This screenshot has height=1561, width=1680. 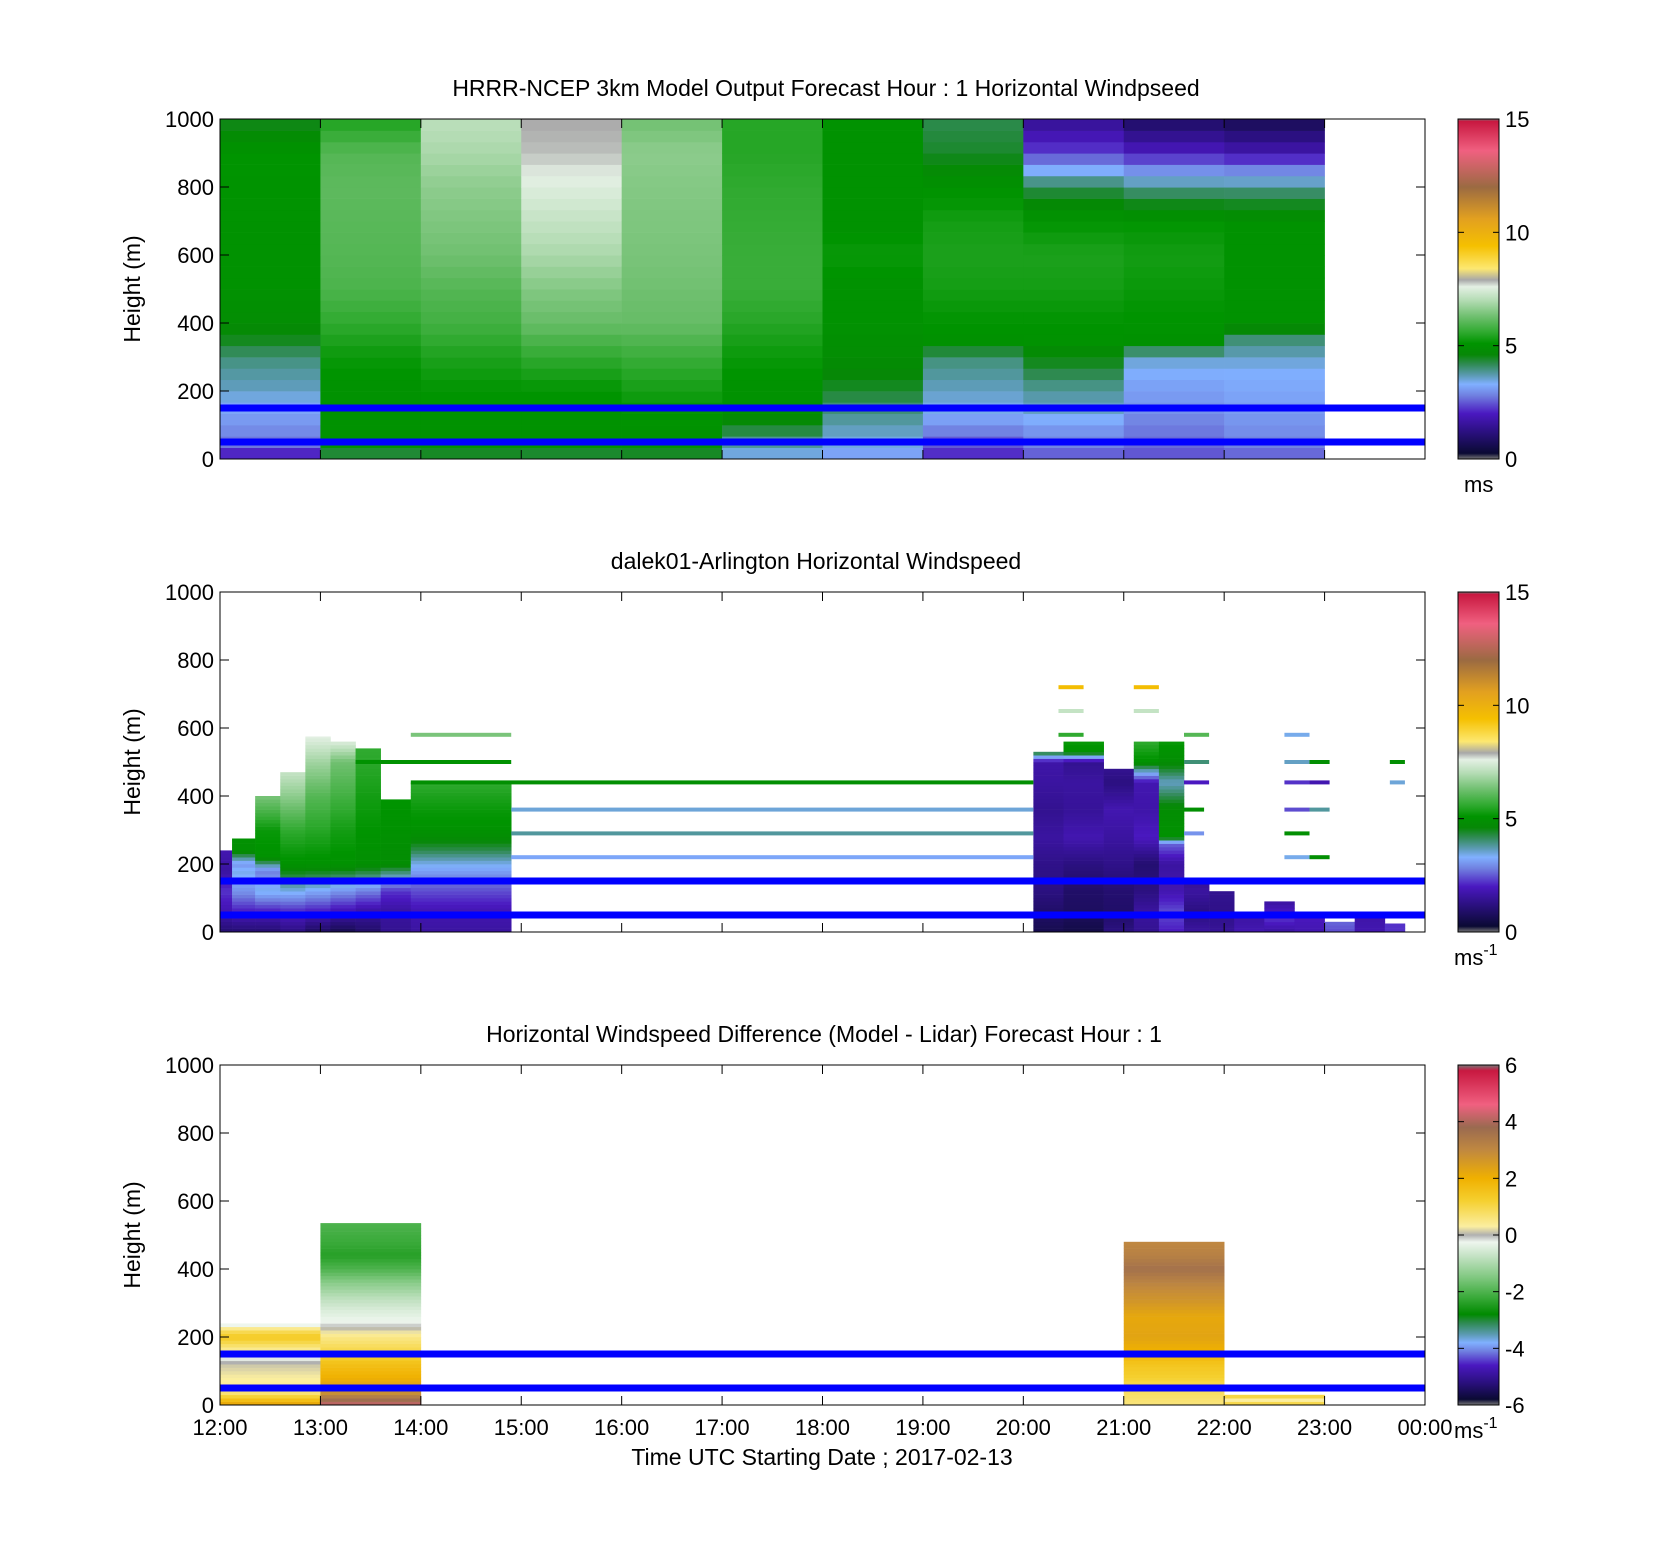 What do you see at coordinates (772, 1314) in the screenshot?
I see `panel-difference-cells` at bounding box center [772, 1314].